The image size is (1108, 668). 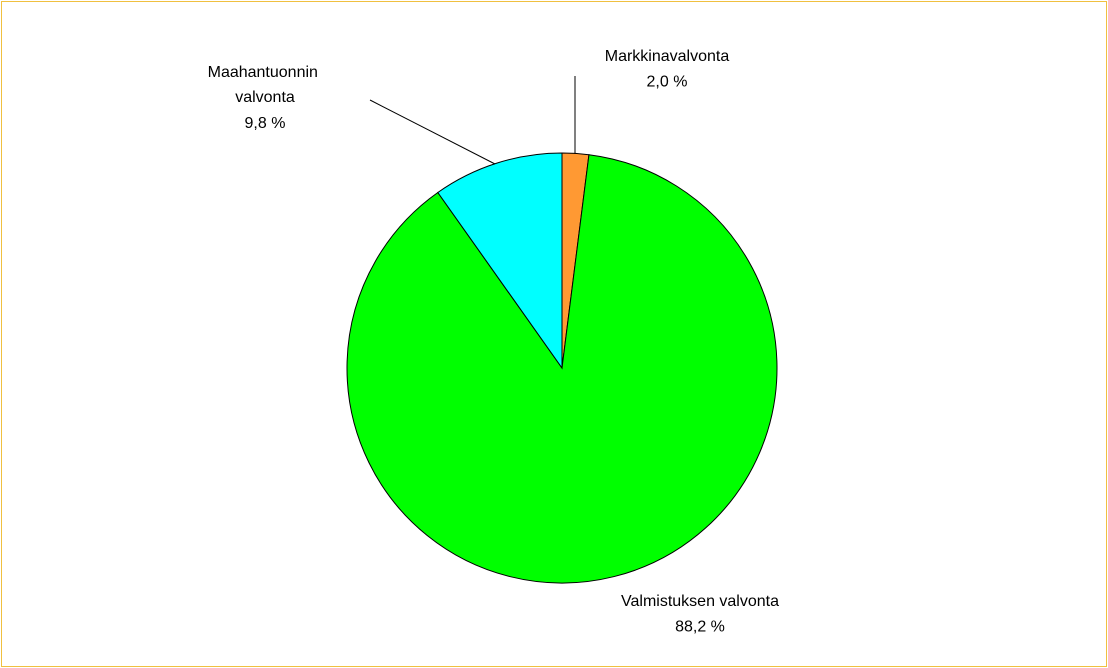 What do you see at coordinates (265, 123) in the screenshot?
I see `value-label: 9,8 %` at bounding box center [265, 123].